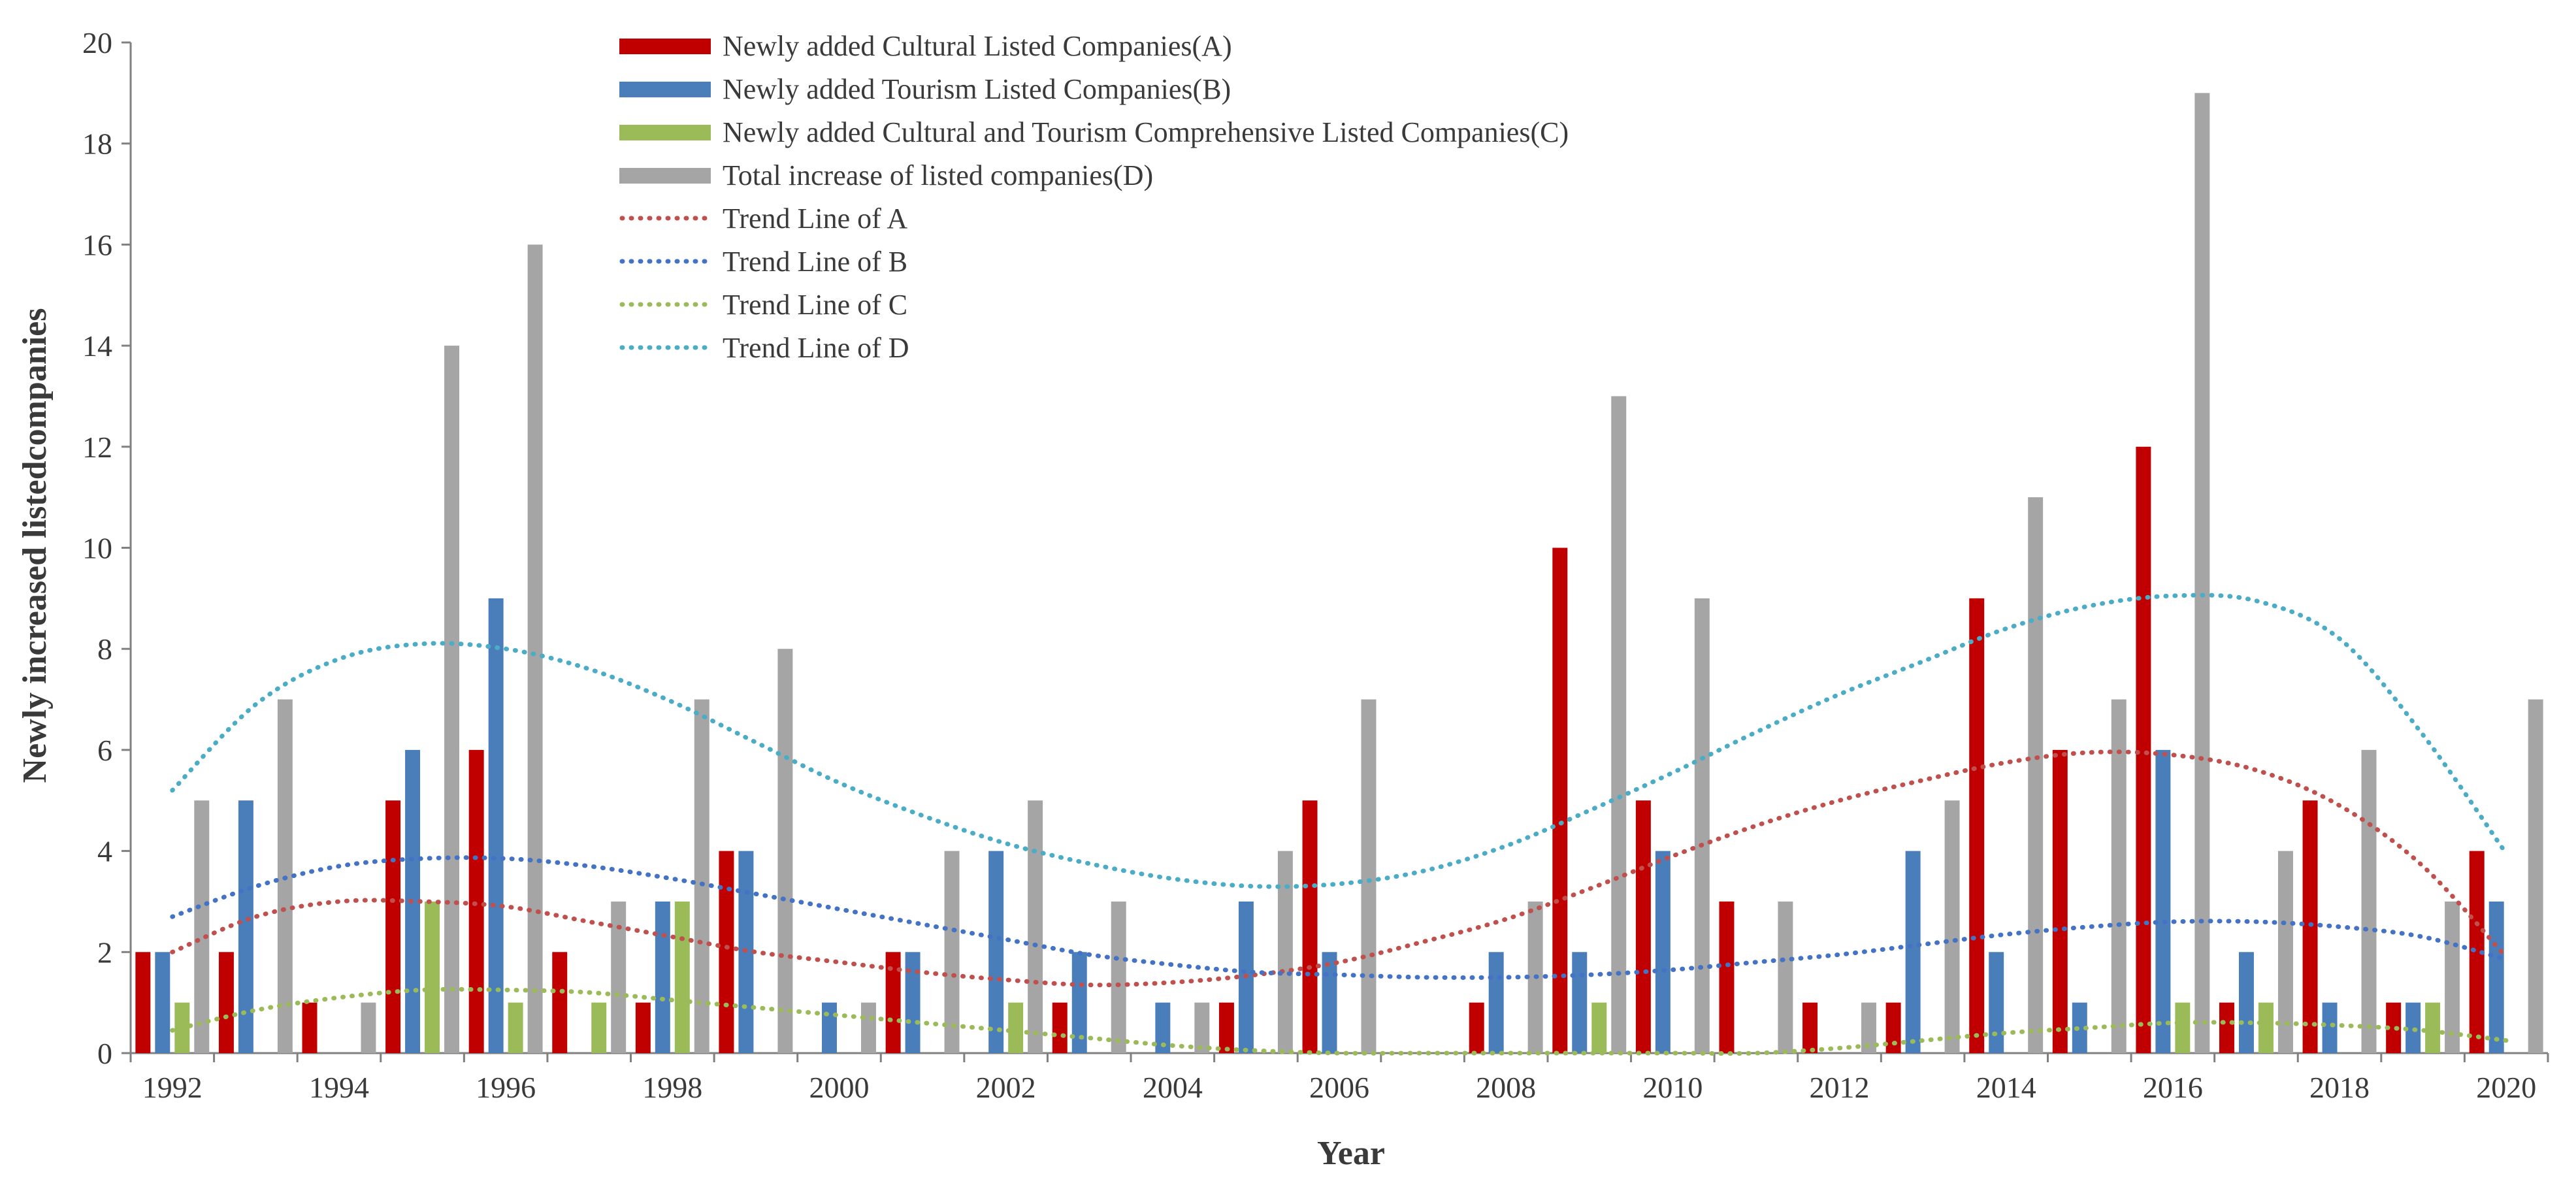 The width and height of the screenshot is (2576, 1189). What do you see at coordinates (2119, 876) in the screenshot?
I see `bar-d-2015` at bounding box center [2119, 876].